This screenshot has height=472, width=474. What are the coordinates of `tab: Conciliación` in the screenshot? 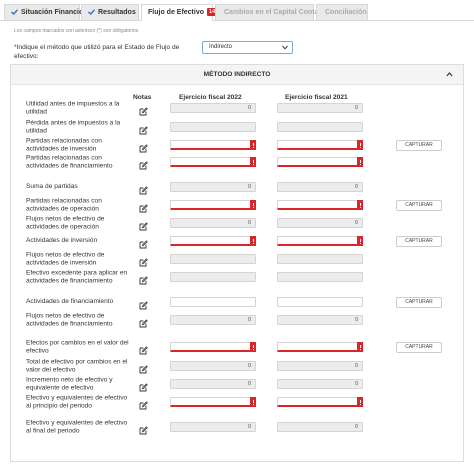 It's located at (342, 12).